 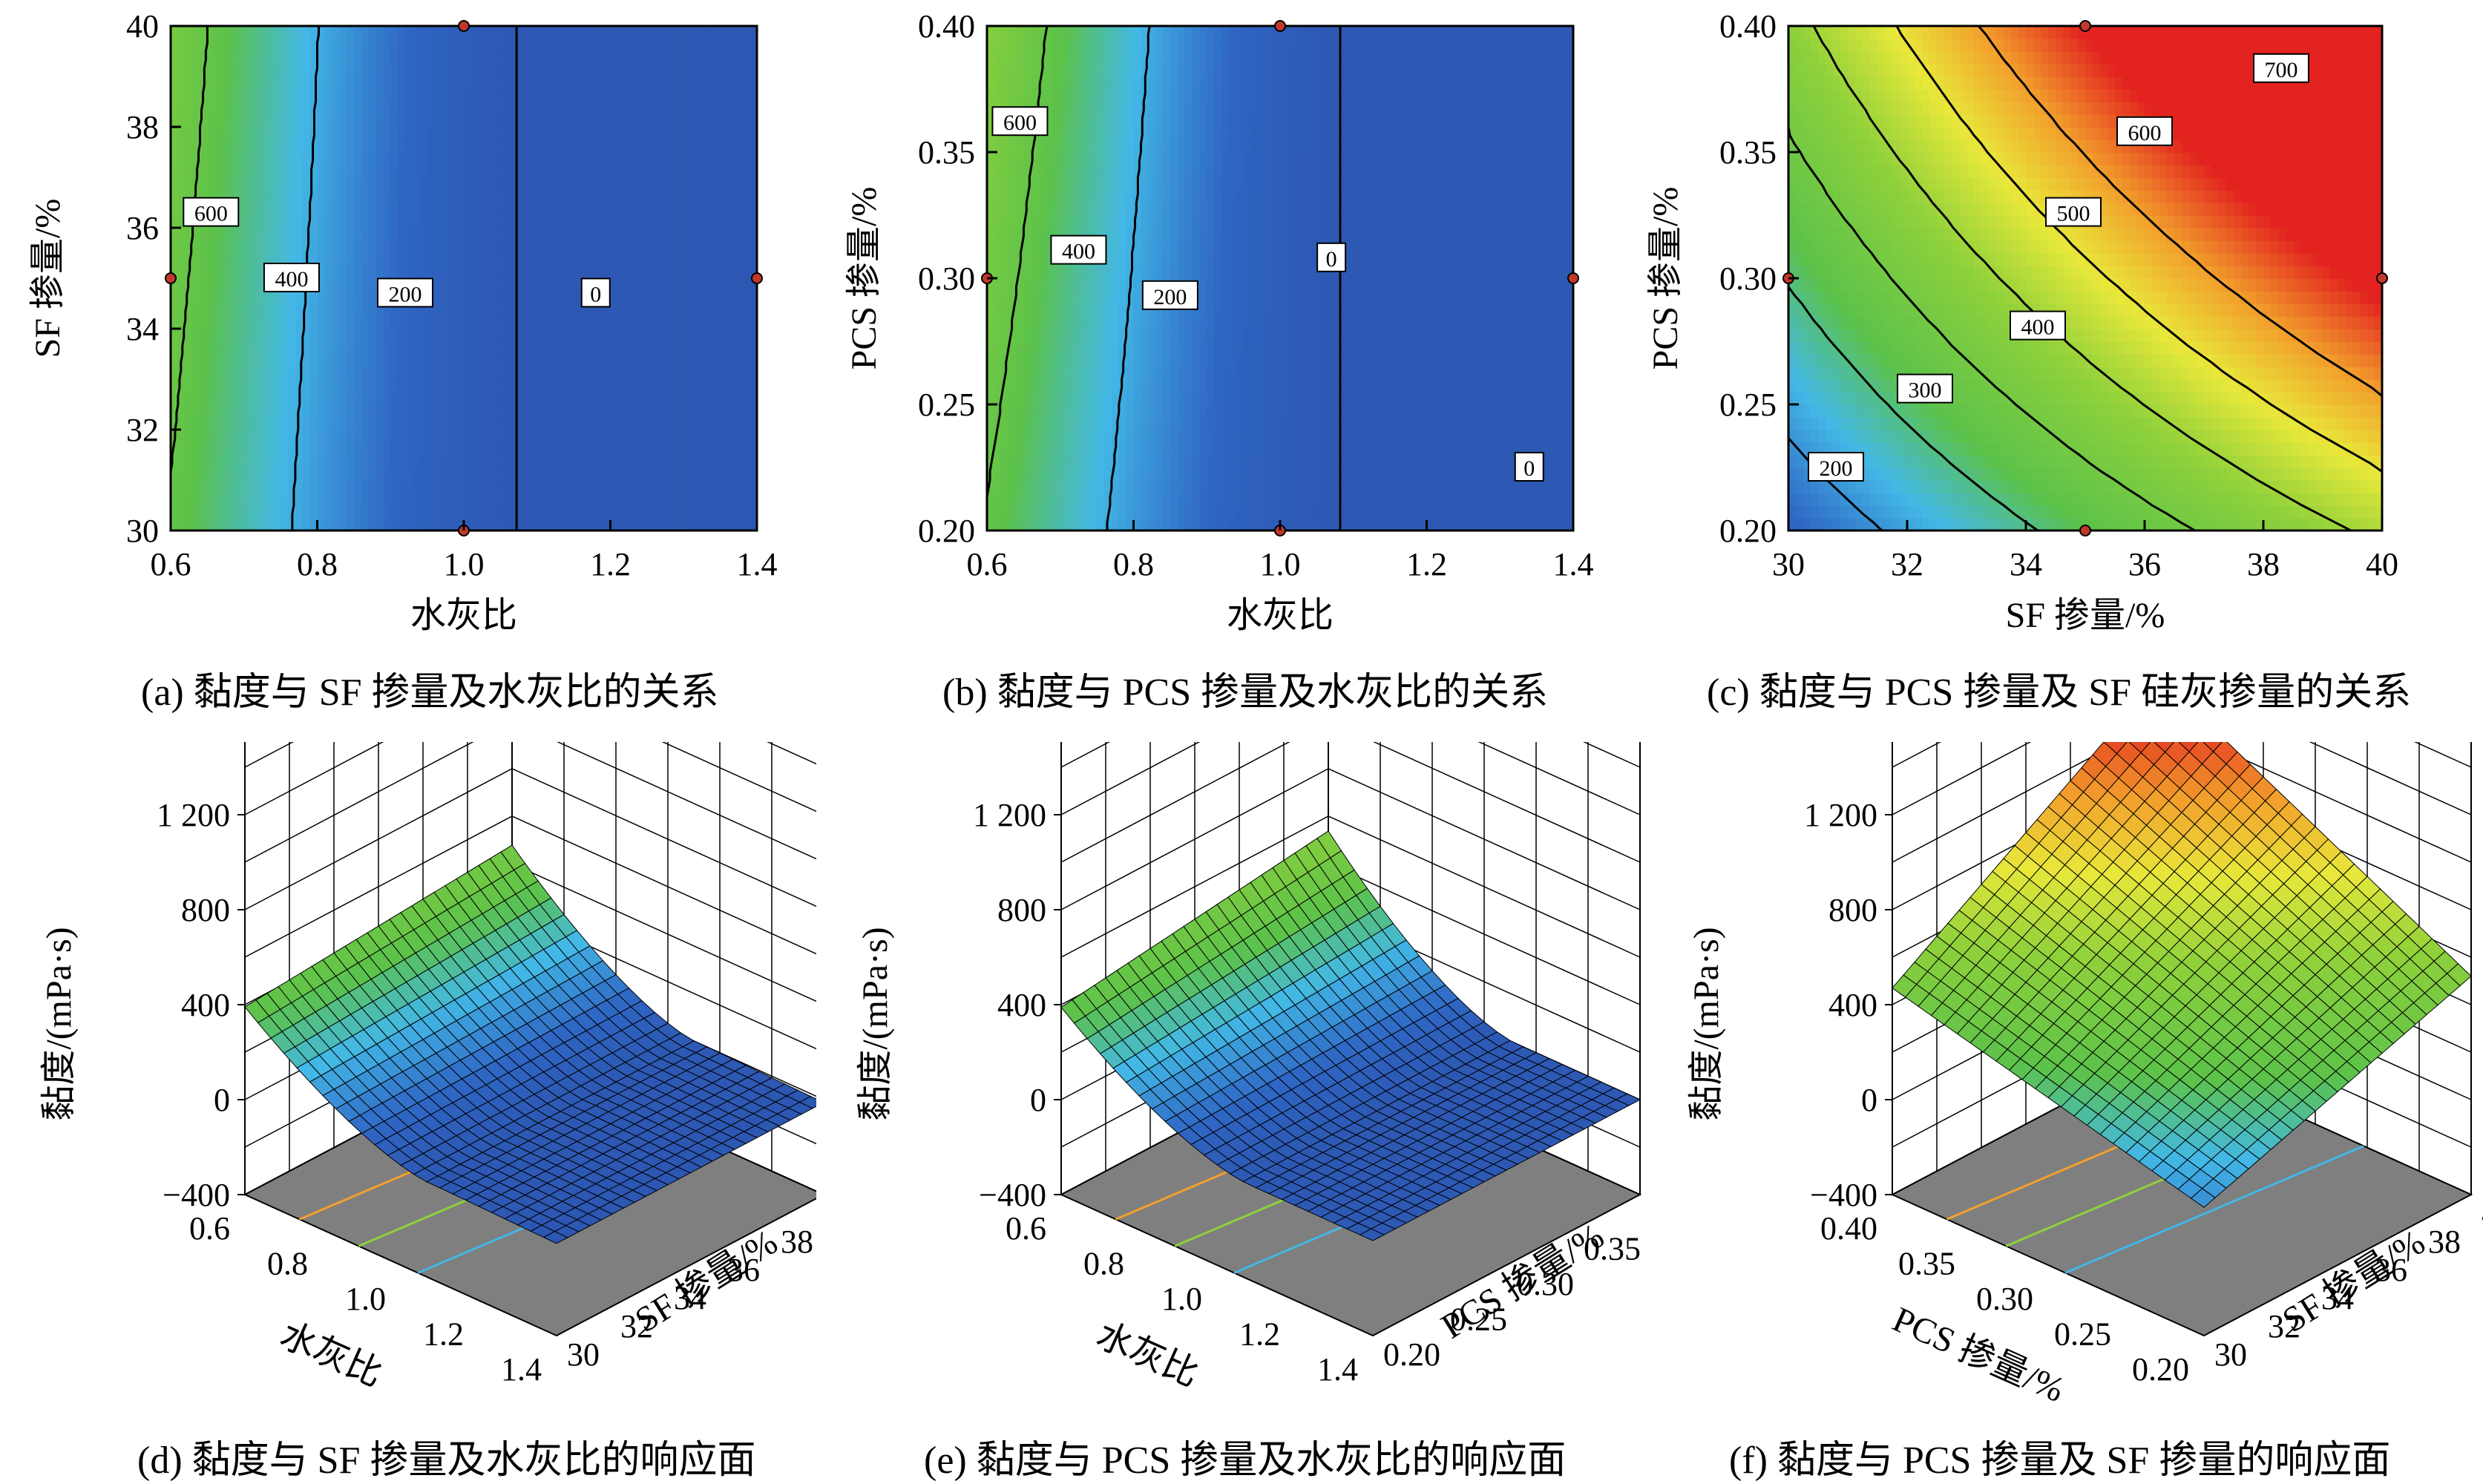 I want to click on contour-label: 200, so click(x=405, y=292).